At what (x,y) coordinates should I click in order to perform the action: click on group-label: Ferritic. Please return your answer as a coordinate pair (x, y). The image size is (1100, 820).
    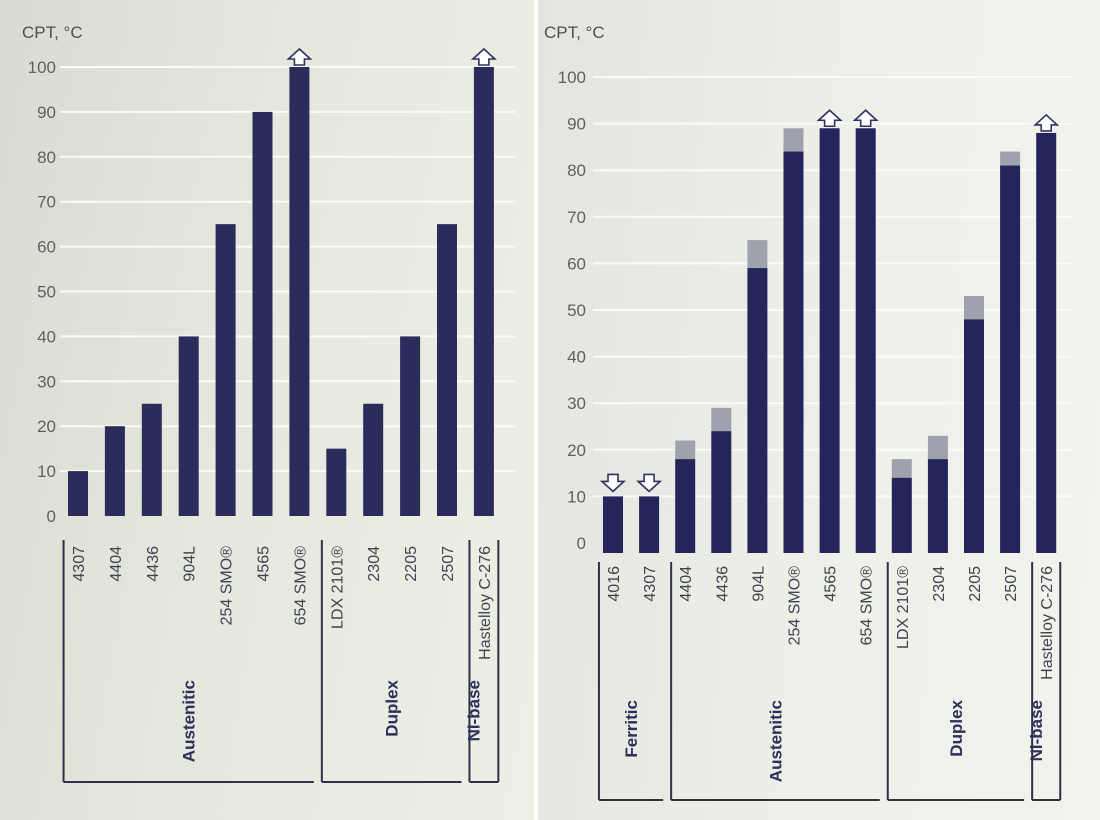
    Looking at the image, I should click on (631, 729).